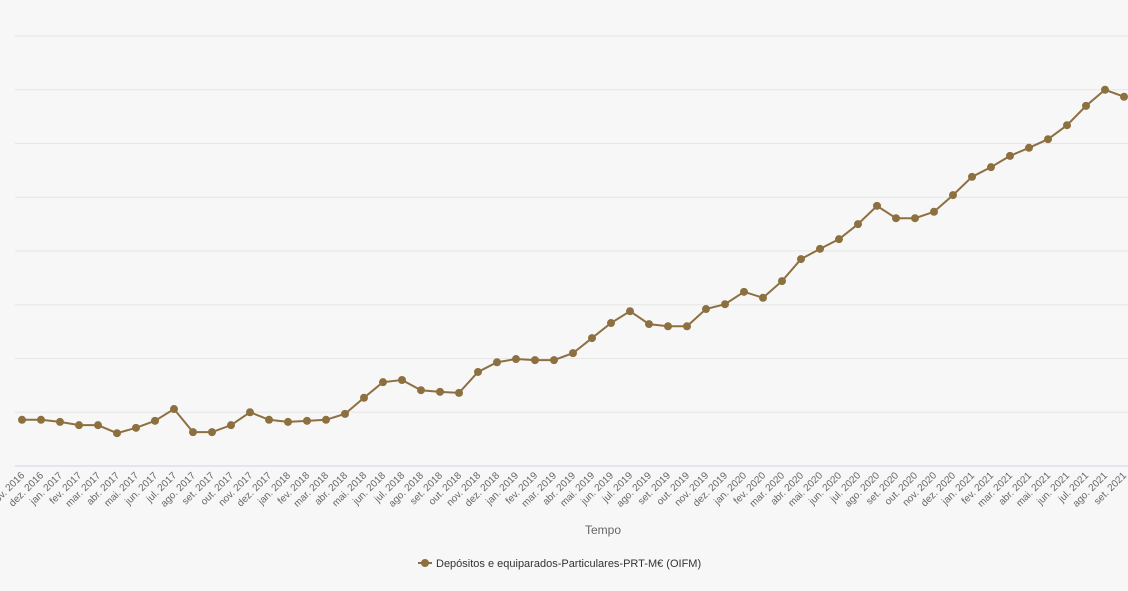 The image size is (1128, 591). I want to click on x-axis-title: Tempo, so click(603, 530).